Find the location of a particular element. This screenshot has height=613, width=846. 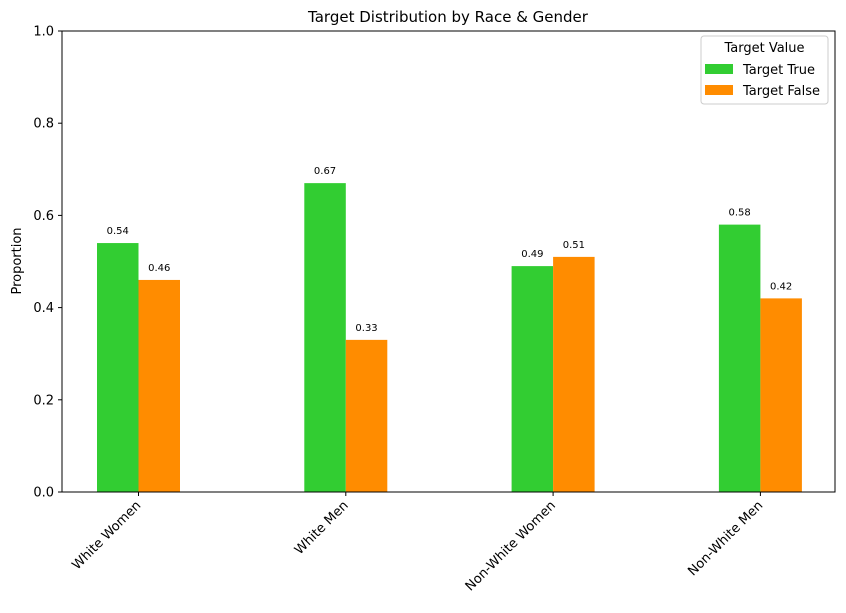

legend-title: Target Value is located at coordinates (763, 48).